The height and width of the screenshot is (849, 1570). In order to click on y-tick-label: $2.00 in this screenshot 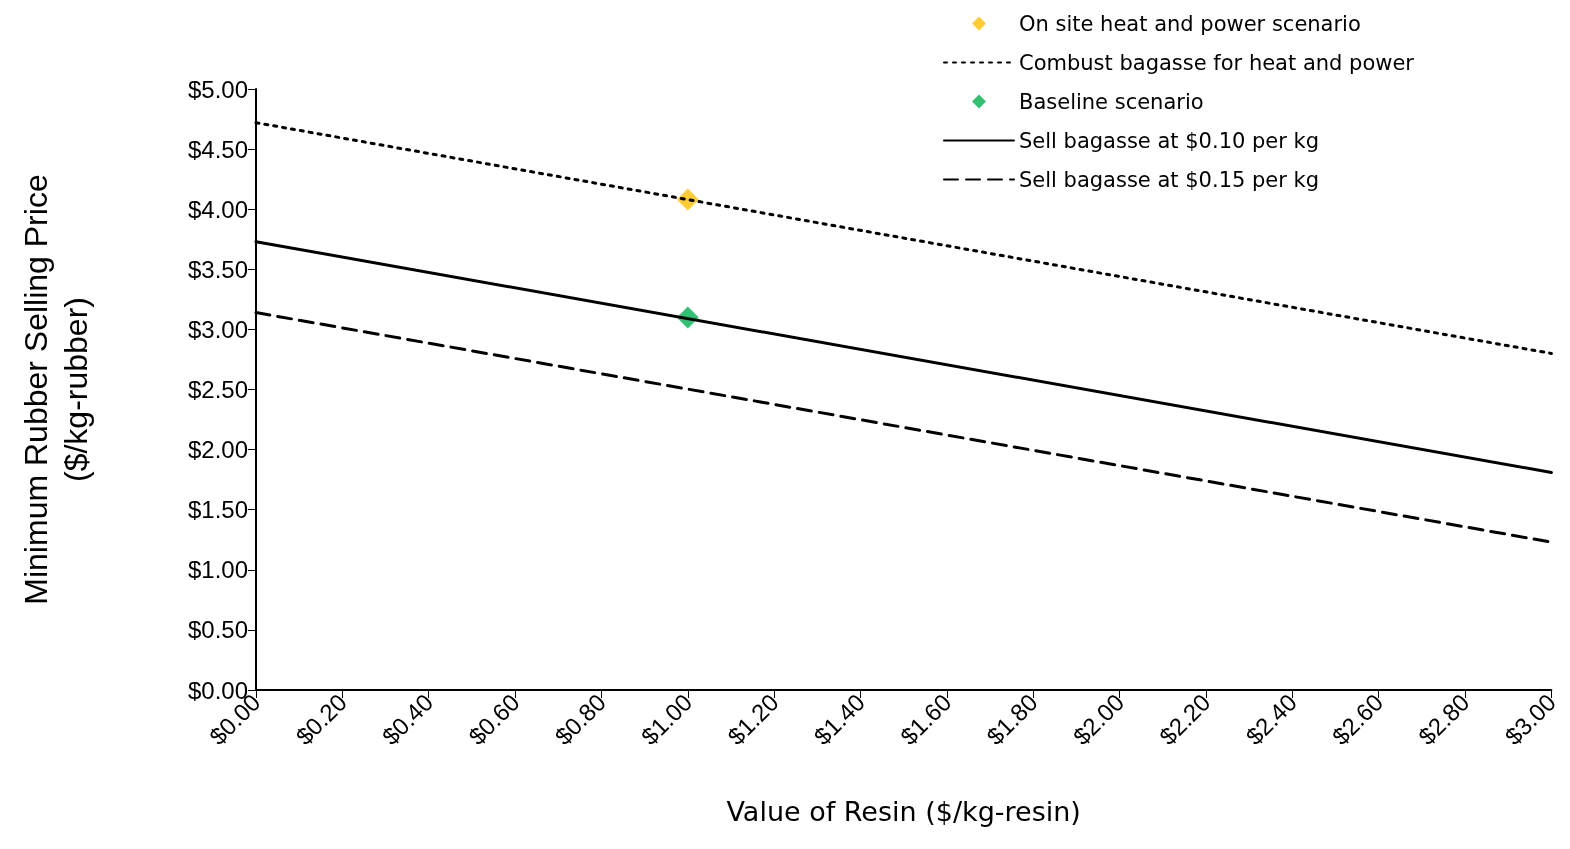, I will do `click(217, 450)`.